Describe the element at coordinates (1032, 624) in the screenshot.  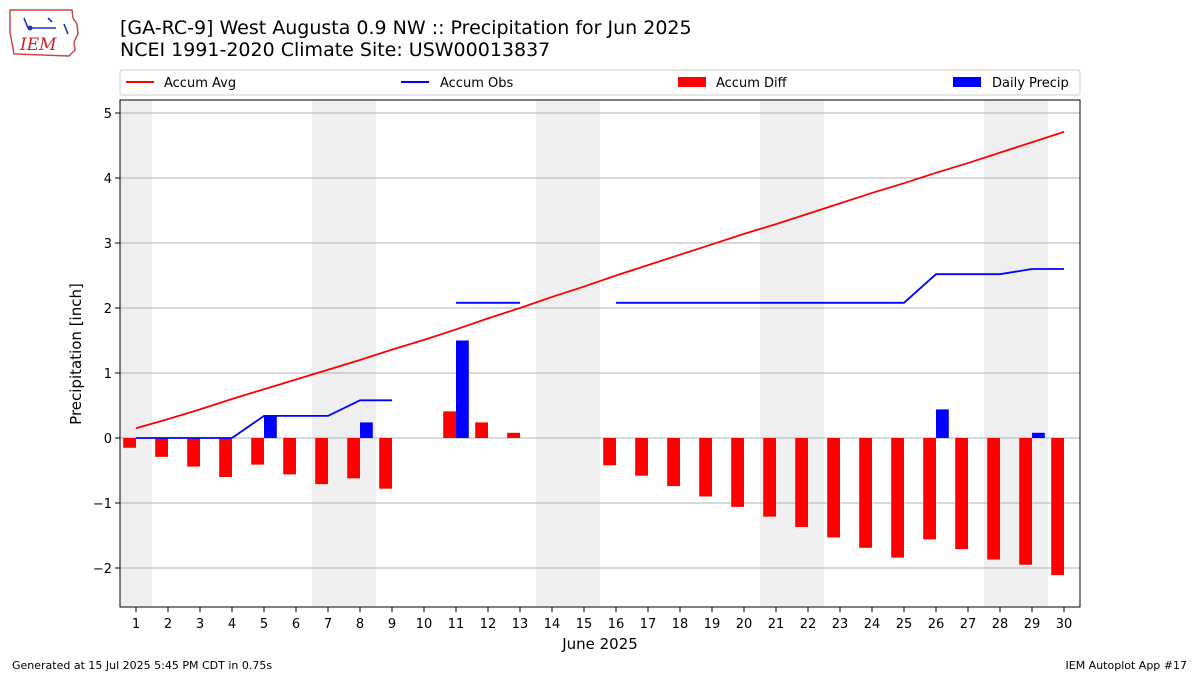
I see `x-tick-label: 29` at that location.